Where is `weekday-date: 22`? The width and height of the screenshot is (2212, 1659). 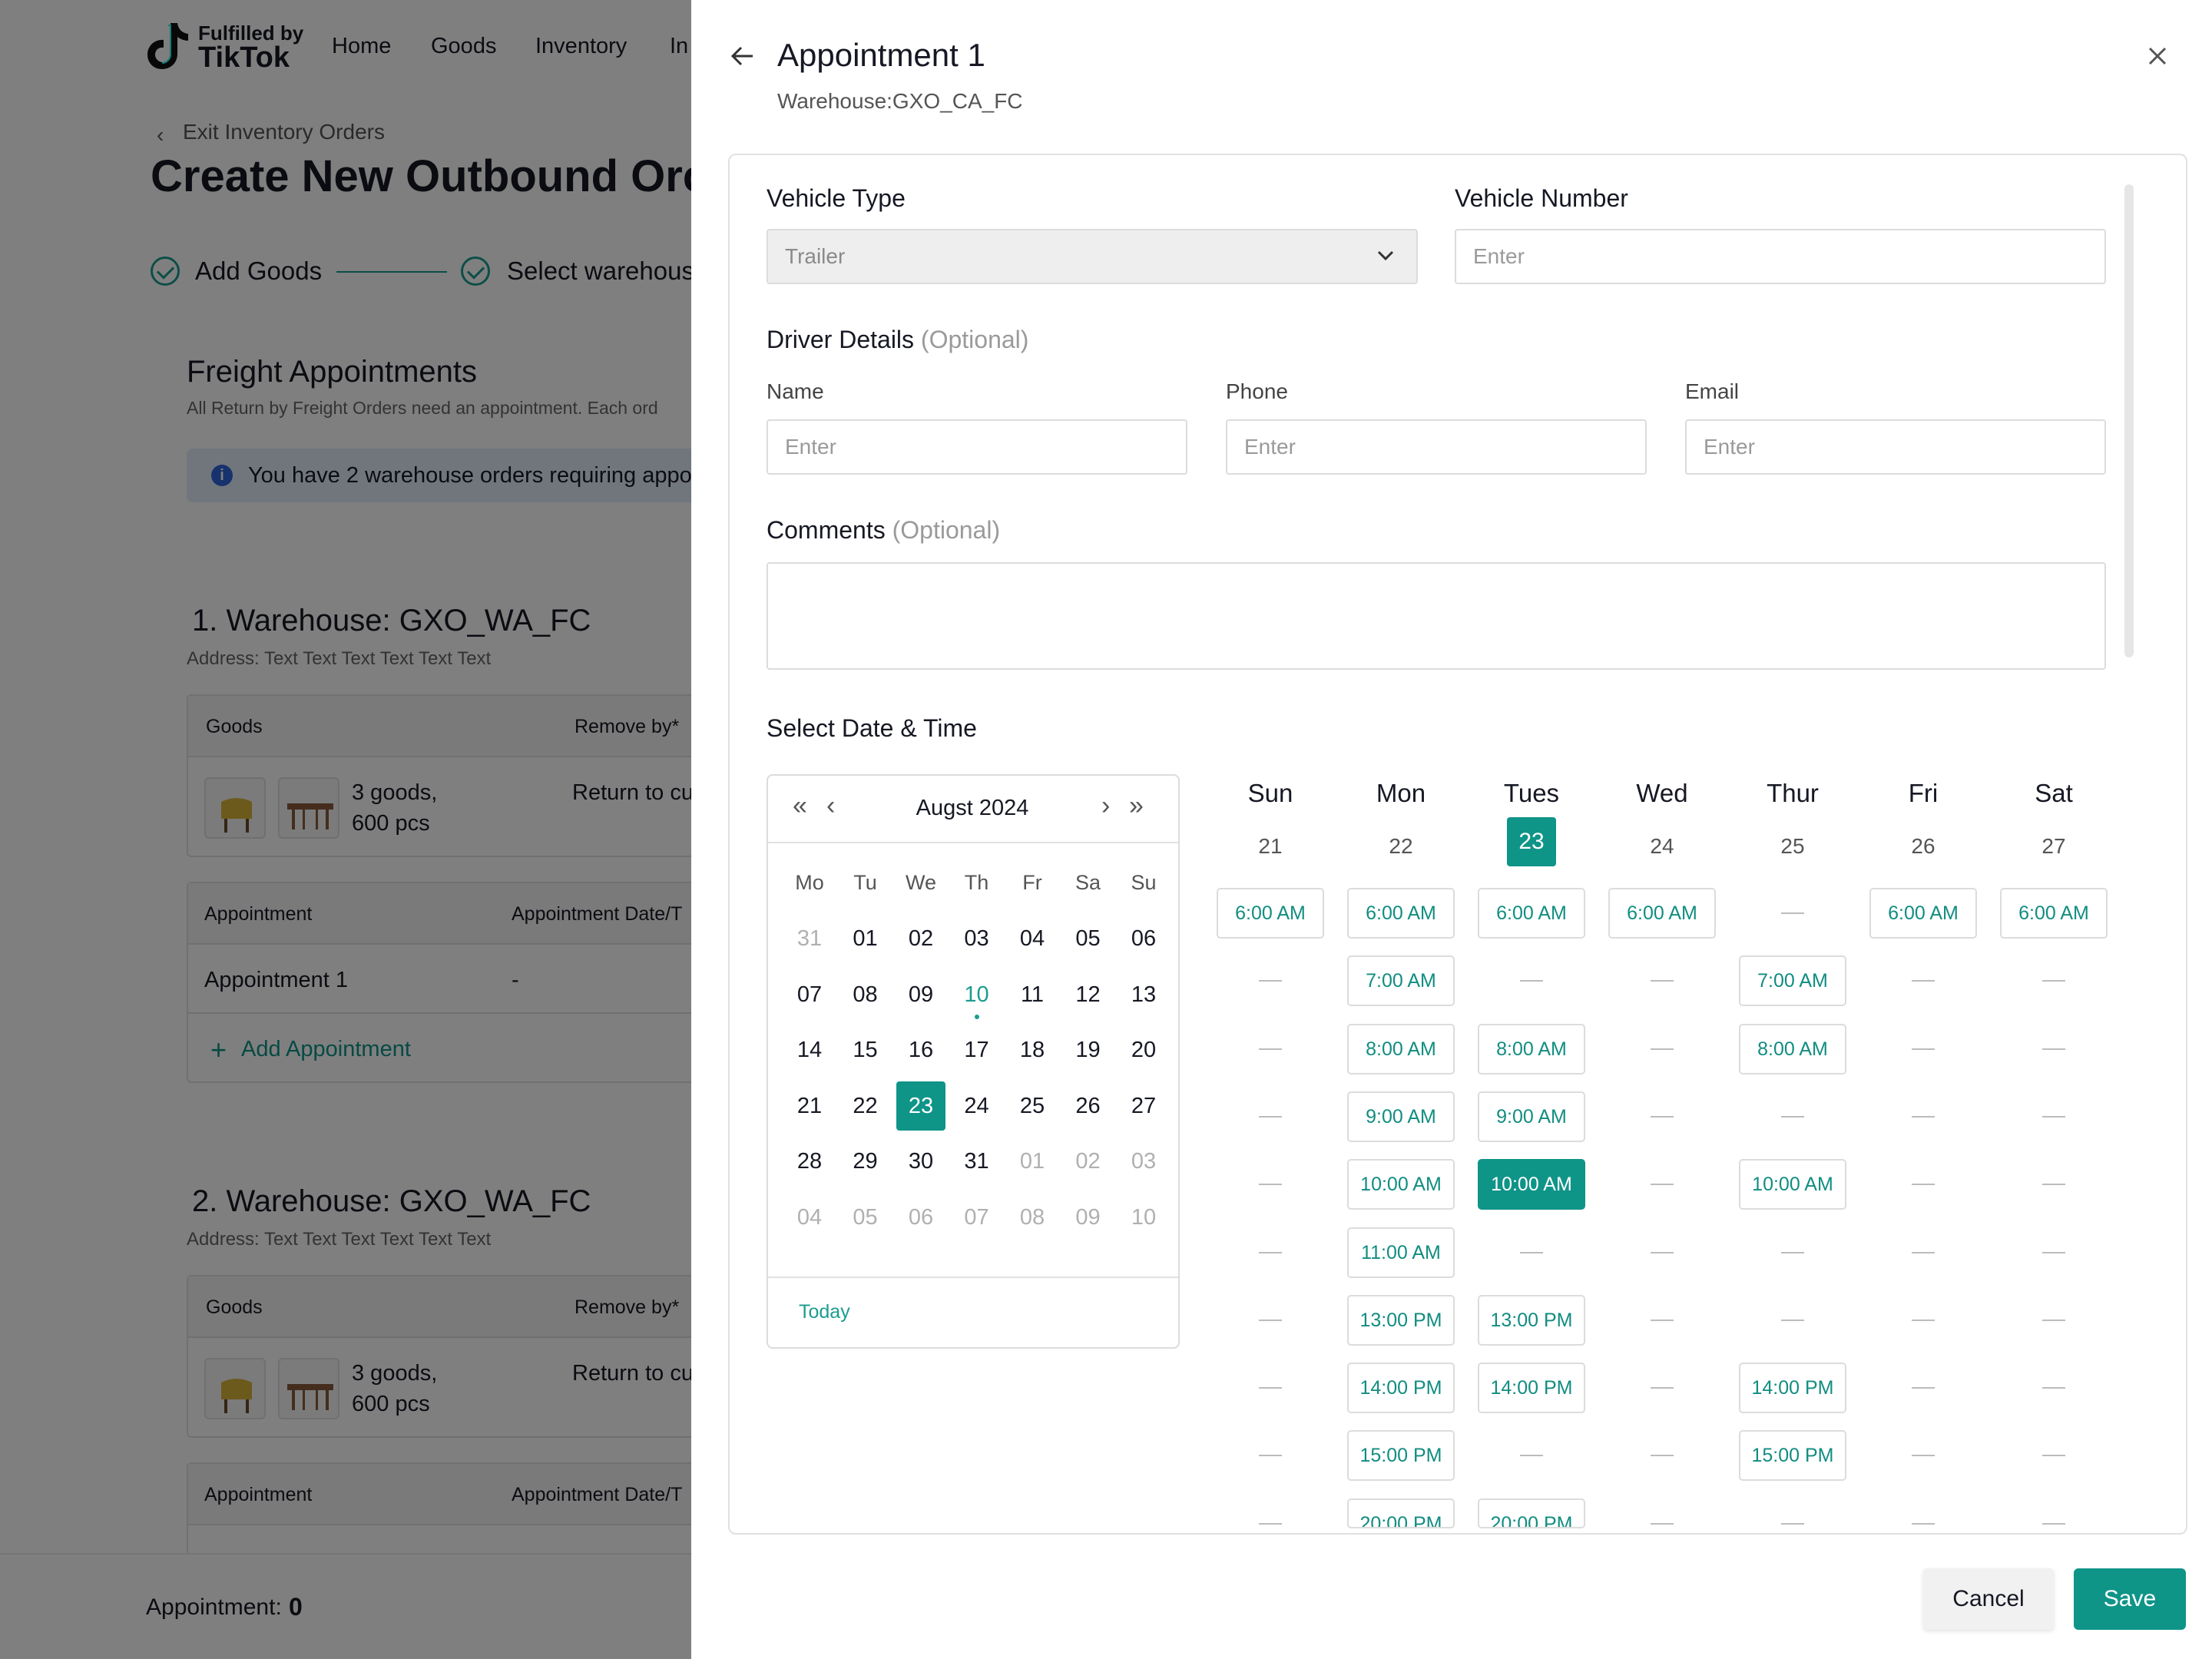 weekday-date: 22 is located at coordinates (1401, 846).